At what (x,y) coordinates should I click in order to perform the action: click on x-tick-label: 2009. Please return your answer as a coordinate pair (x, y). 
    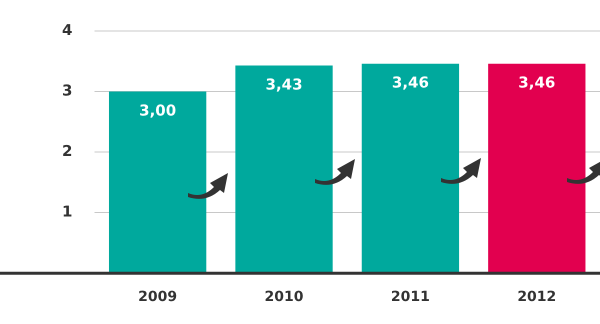
    Looking at the image, I should click on (158, 297).